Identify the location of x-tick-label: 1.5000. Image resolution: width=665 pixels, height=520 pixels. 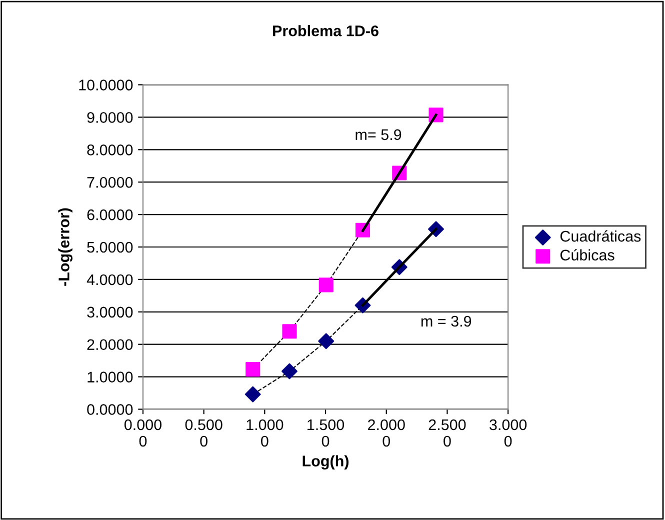
(326, 433).